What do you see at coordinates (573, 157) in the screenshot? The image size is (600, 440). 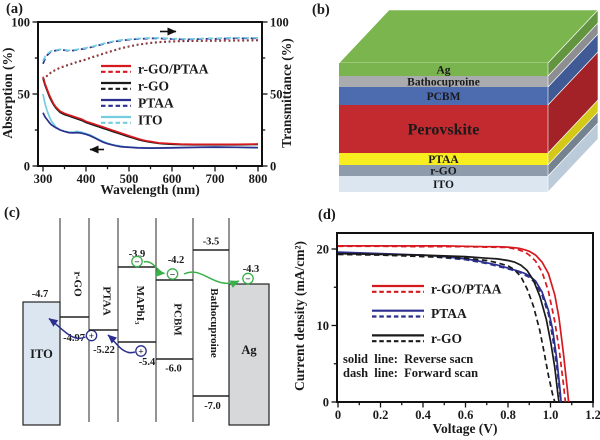 I see `layer-side-face` at bounding box center [573, 157].